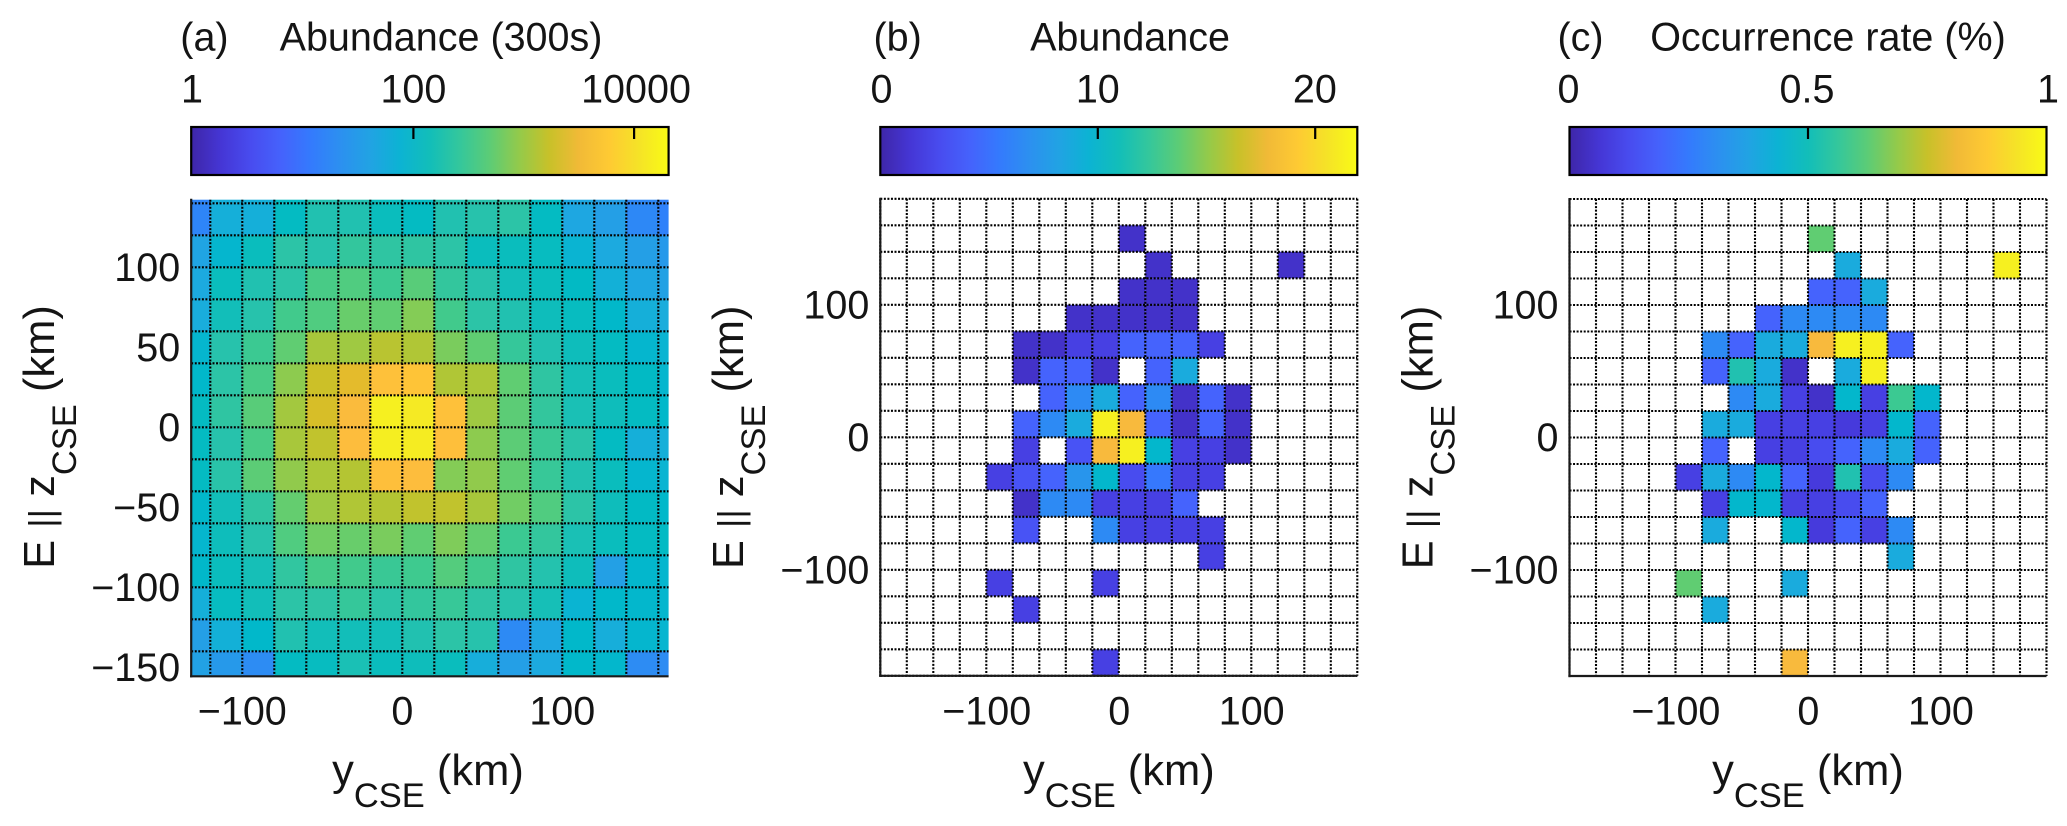  Describe the element at coordinates (1581, 38) in the screenshot. I see `svg-text: (c)` at that location.